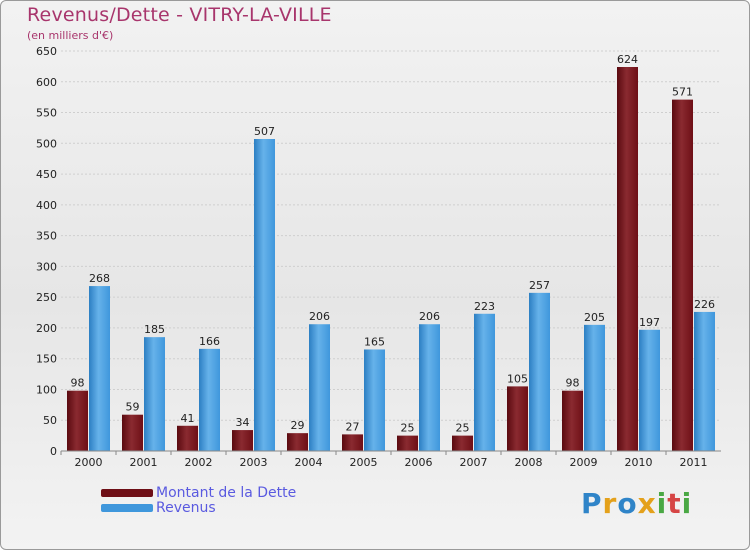  What do you see at coordinates (144, 462) in the screenshot?
I see `x-tick-label: 2001` at bounding box center [144, 462].